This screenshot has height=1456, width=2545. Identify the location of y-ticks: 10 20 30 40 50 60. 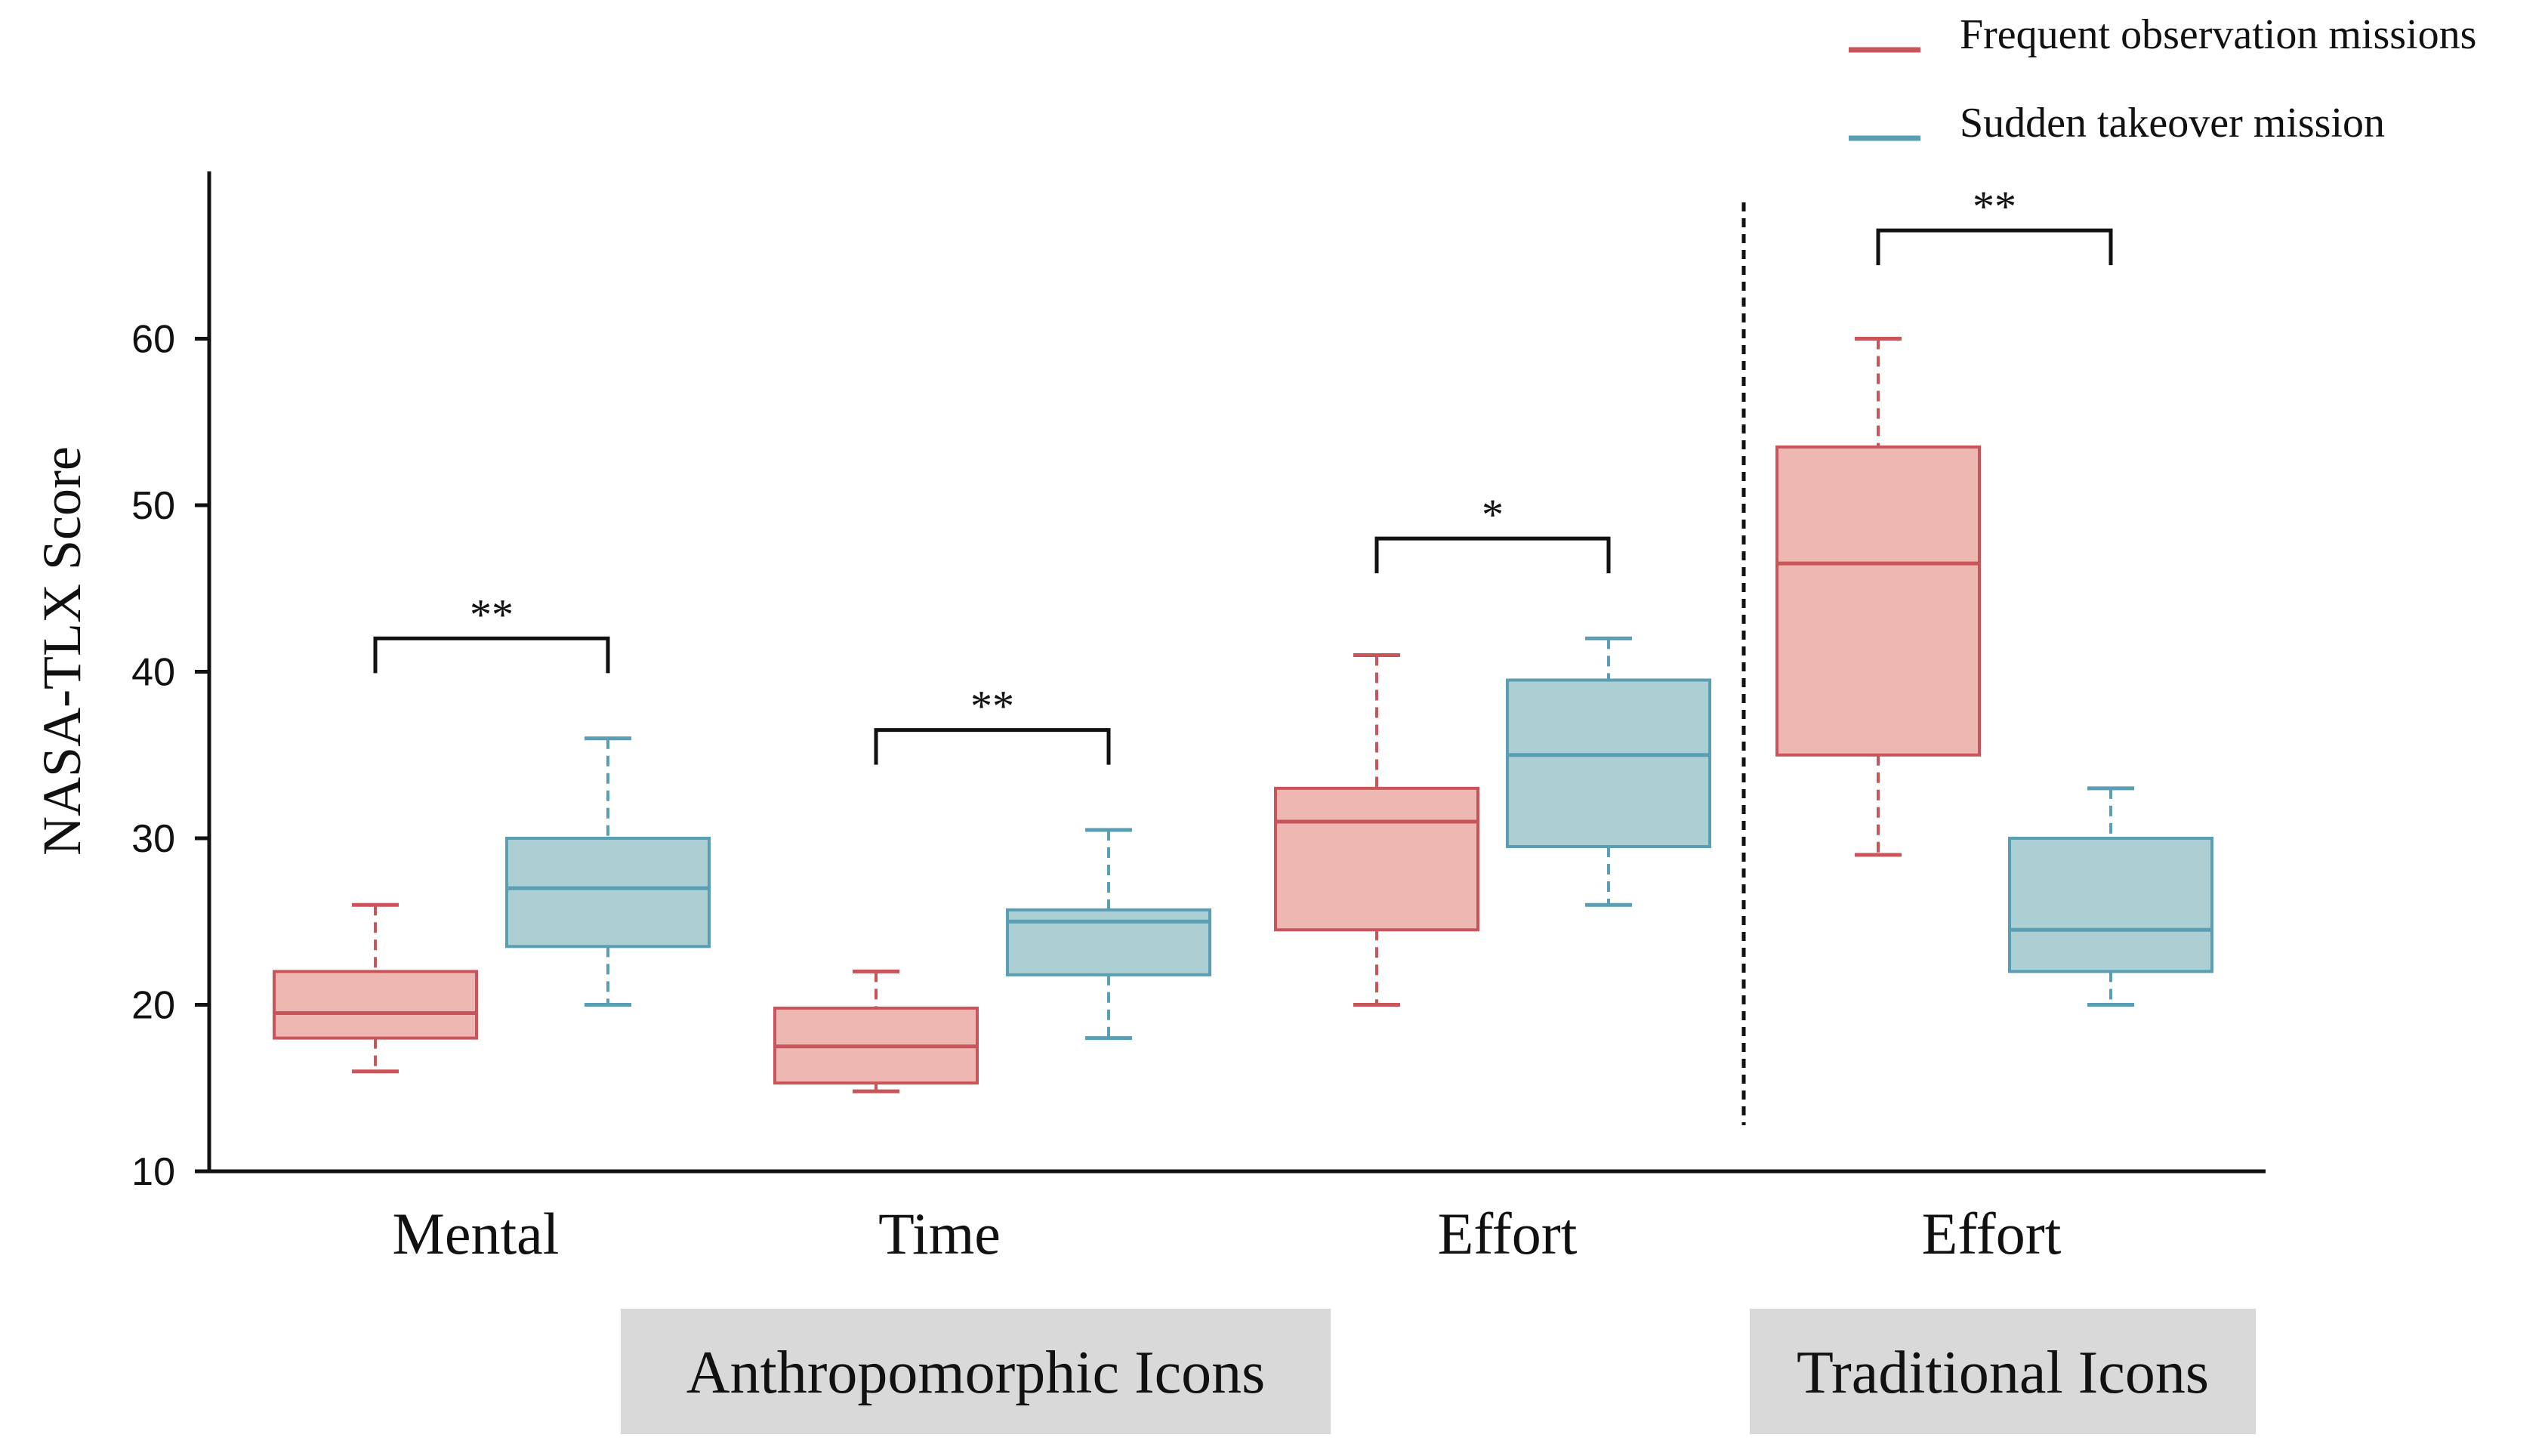
(170, 756).